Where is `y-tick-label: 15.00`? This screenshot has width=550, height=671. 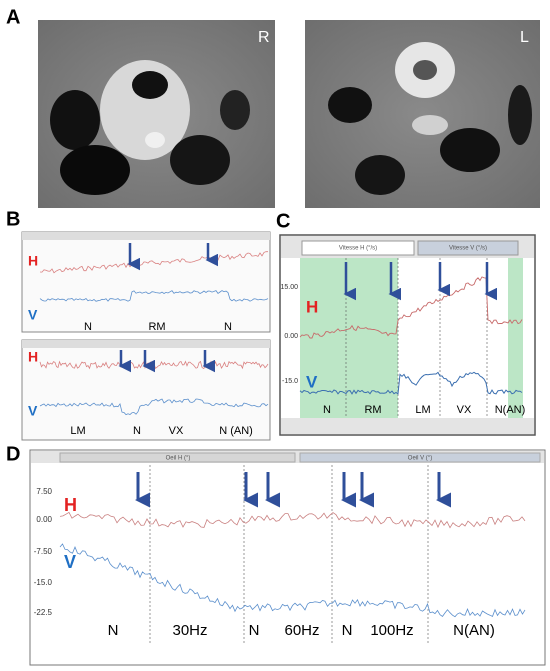
y-tick-label: 15.00 is located at coordinates (289, 287).